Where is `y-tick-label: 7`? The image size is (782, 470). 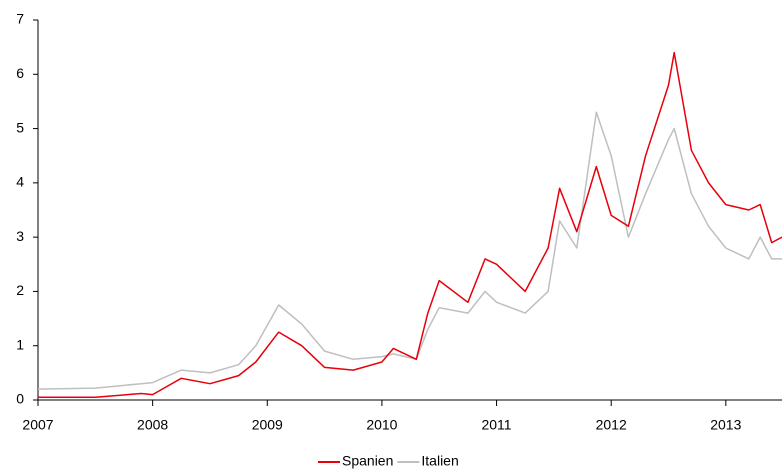
y-tick-label: 7 is located at coordinates (20, 19).